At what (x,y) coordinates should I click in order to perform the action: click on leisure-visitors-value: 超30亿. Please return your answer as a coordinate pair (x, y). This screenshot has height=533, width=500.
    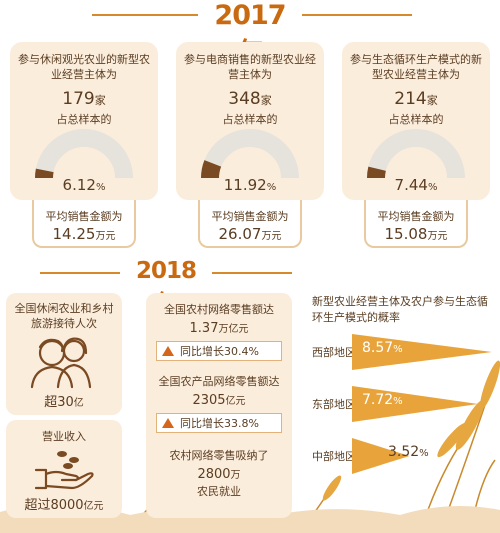
    Looking at the image, I should click on (64, 402).